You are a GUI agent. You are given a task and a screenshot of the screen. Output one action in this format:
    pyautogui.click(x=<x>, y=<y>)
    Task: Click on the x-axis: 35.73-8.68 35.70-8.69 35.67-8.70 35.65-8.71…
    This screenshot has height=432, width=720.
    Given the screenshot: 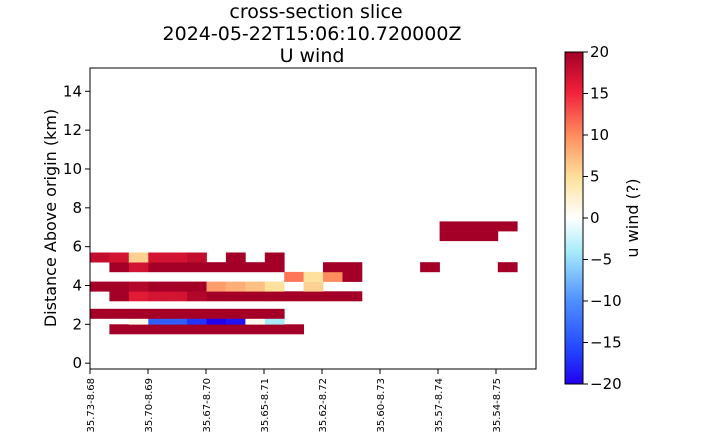 What is the action you would take?
    pyautogui.click(x=294, y=400)
    